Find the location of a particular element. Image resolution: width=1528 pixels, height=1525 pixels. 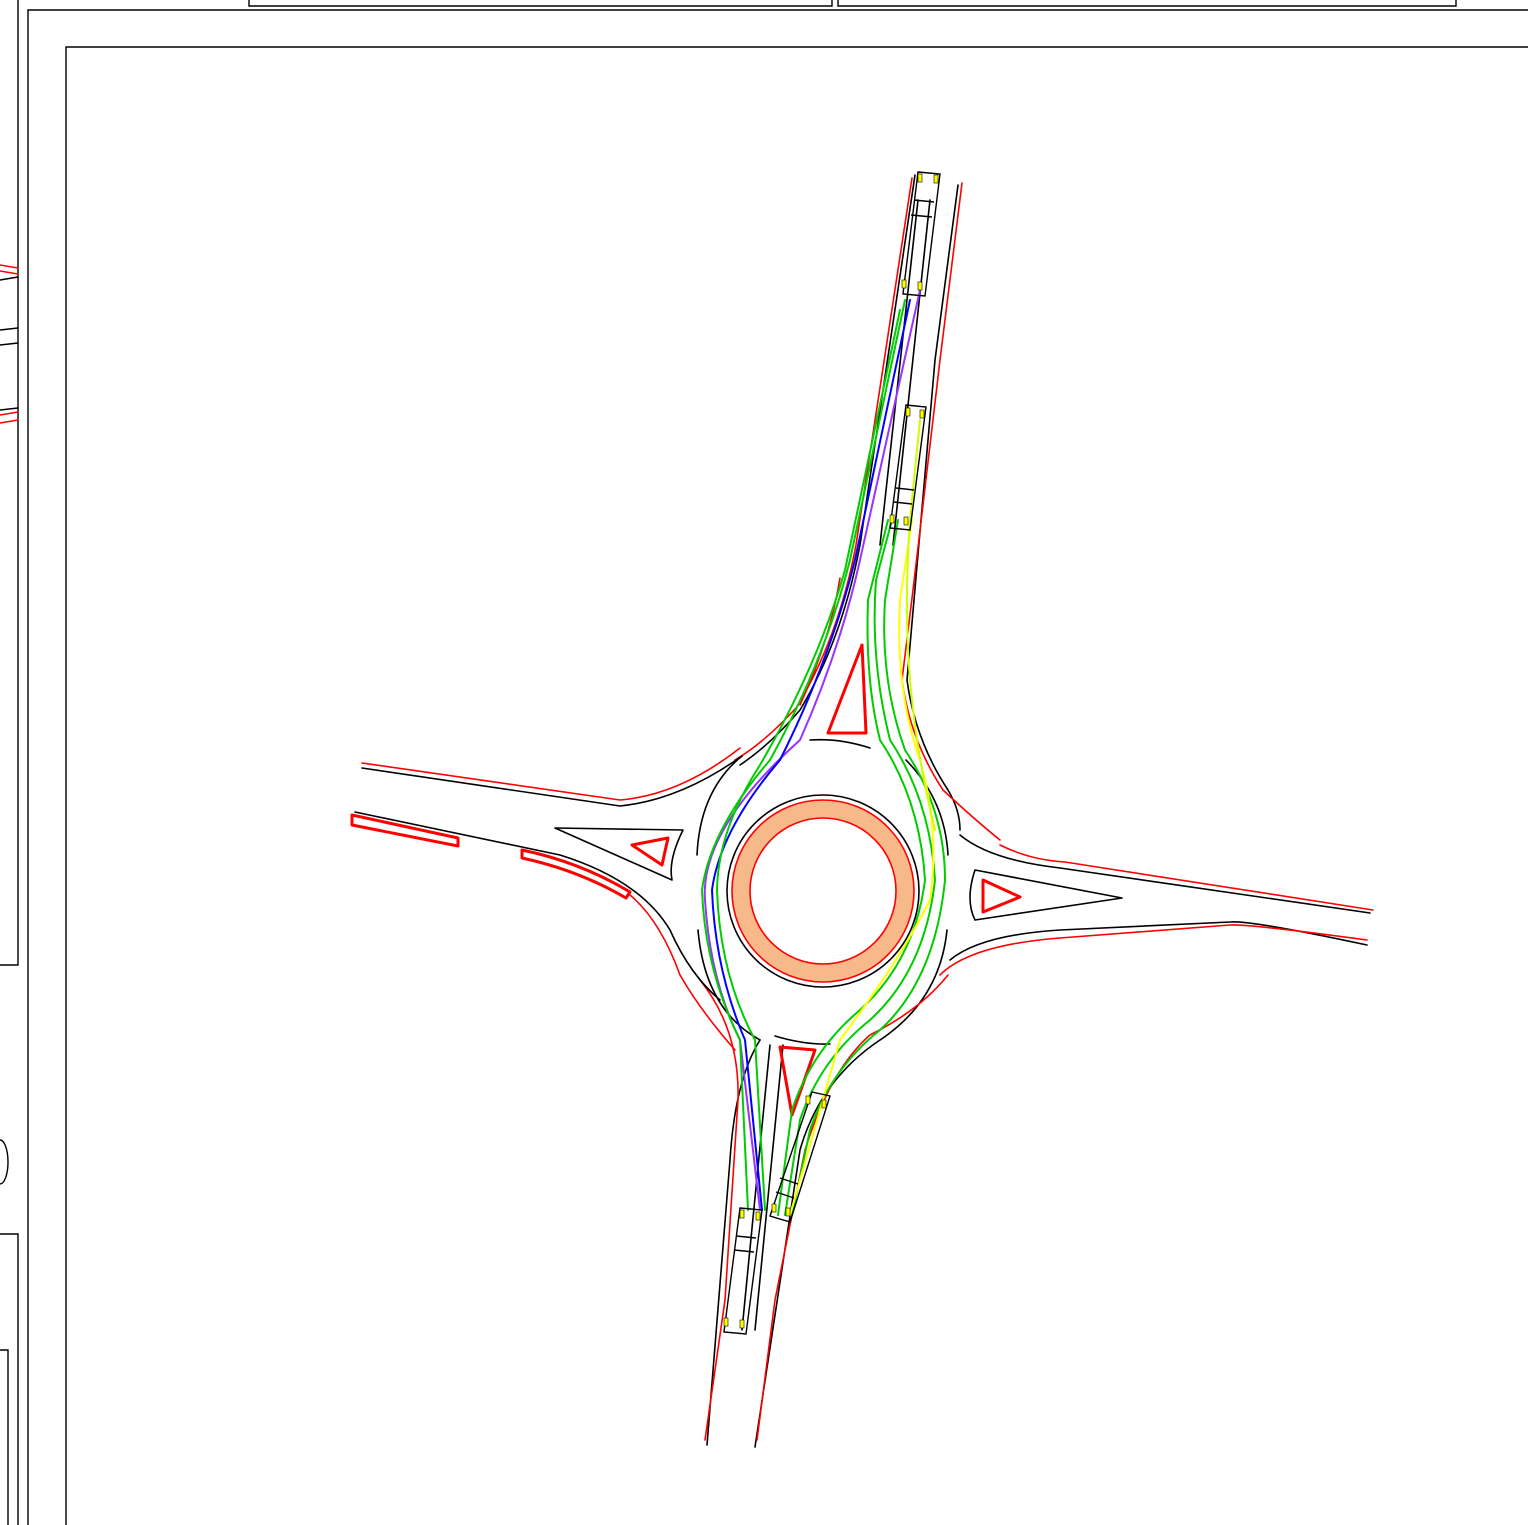

south-leg-right-curb is located at coordinates (852, 1207).